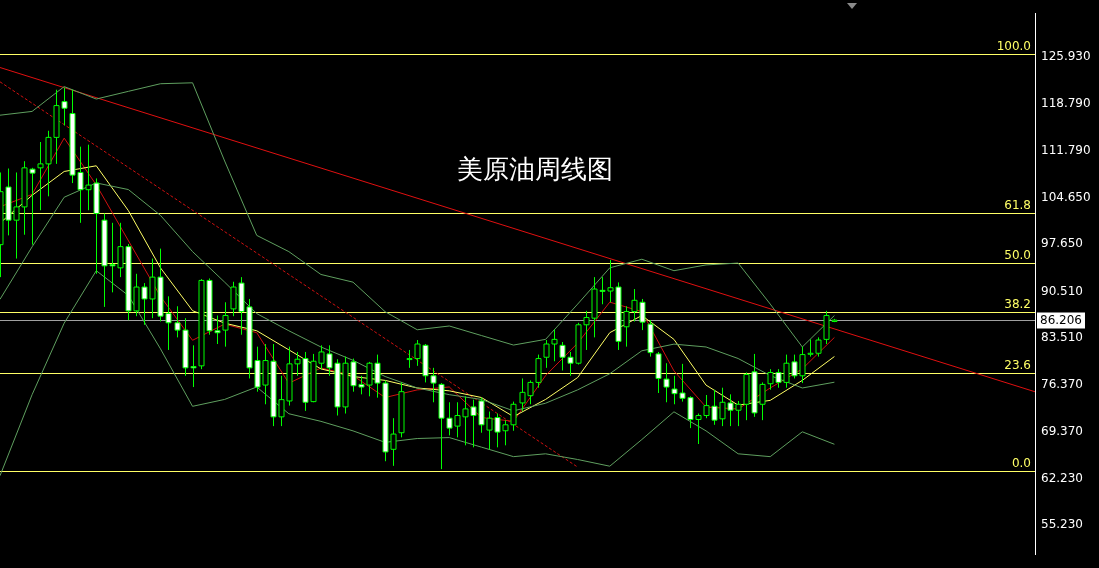 Image resolution: width=1099 pixels, height=568 pixels. I want to click on y-tick-label: 97.650, so click(1062, 243).